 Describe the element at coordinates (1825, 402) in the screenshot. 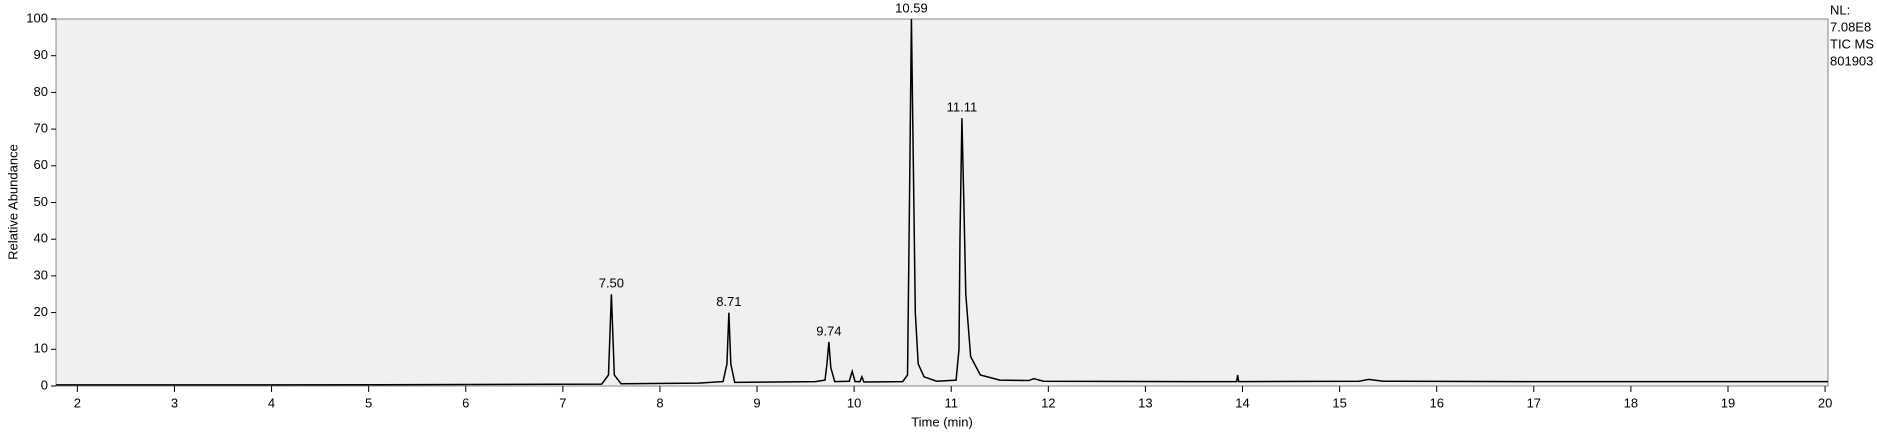

I see `x-tick-label: 20` at that location.